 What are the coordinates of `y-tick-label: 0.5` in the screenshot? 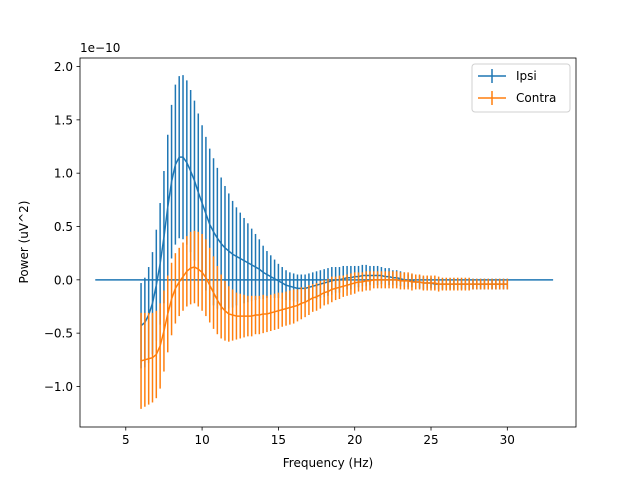 It's located at (63, 227).